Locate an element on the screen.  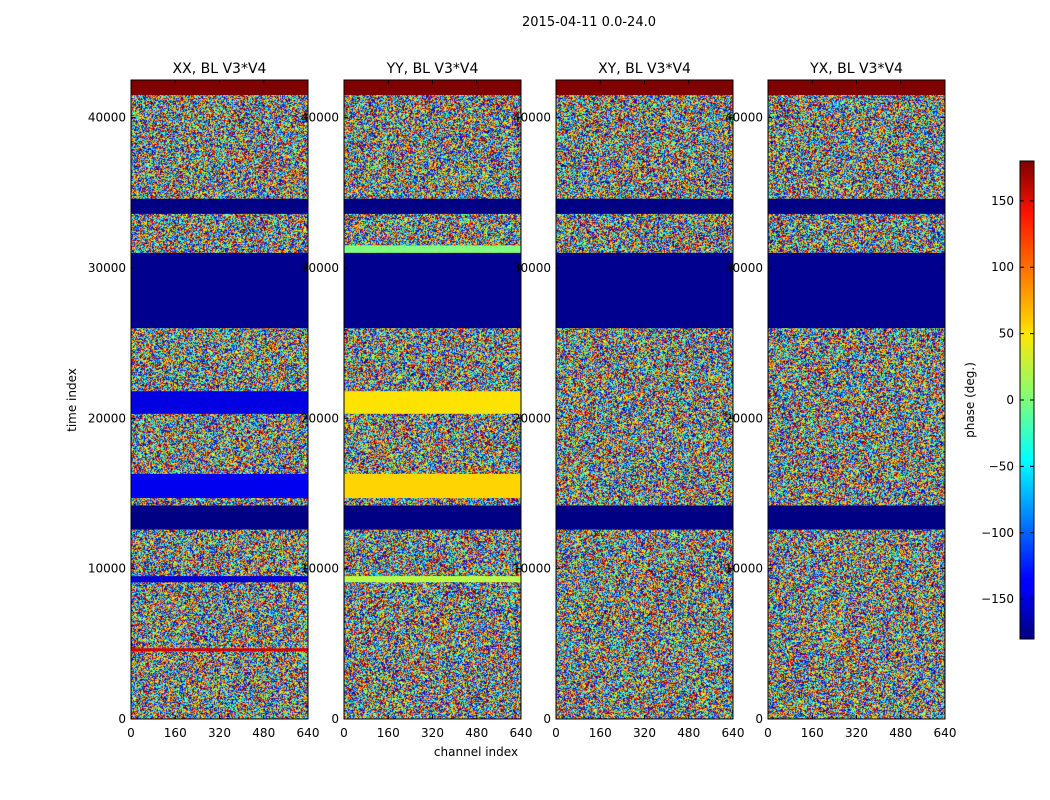
colorbar-label: phase (deg.) is located at coordinates (970, 400).